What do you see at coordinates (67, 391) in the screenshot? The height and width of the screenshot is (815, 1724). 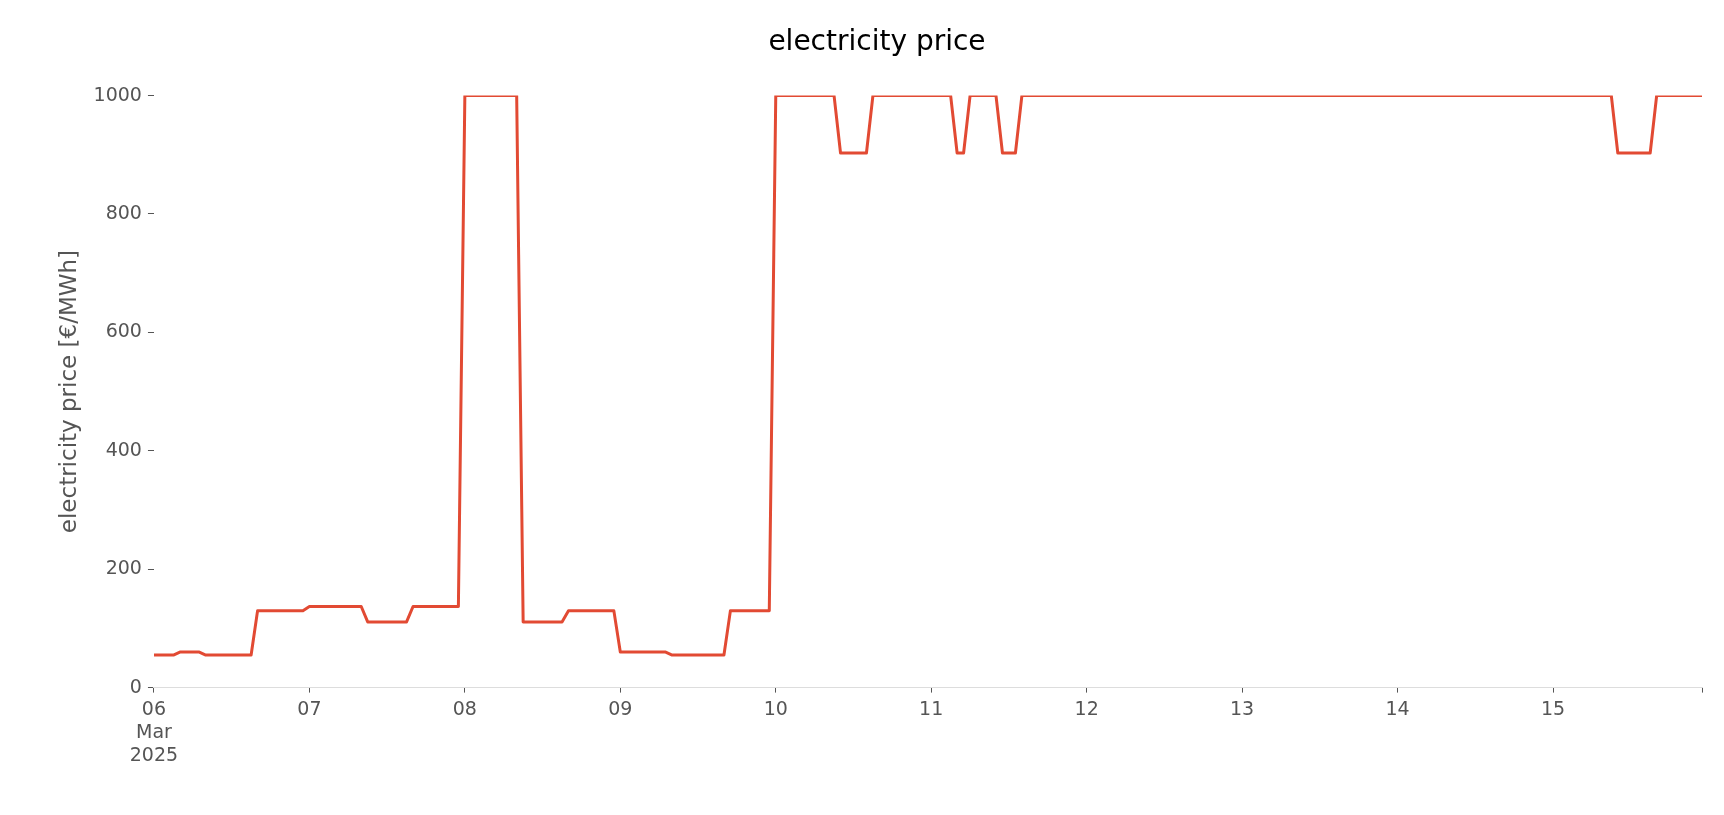 I see `y-axis-title: electricity price [€/MWh]` at bounding box center [67, 391].